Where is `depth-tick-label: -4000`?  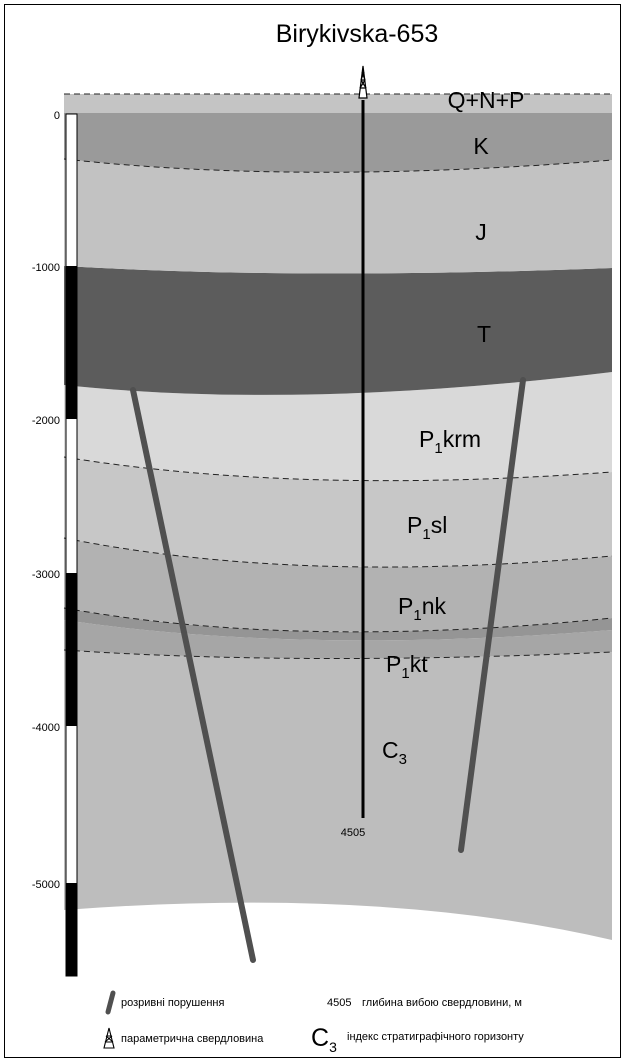
depth-tick-label: -4000 is located at coordinates (46, 728).